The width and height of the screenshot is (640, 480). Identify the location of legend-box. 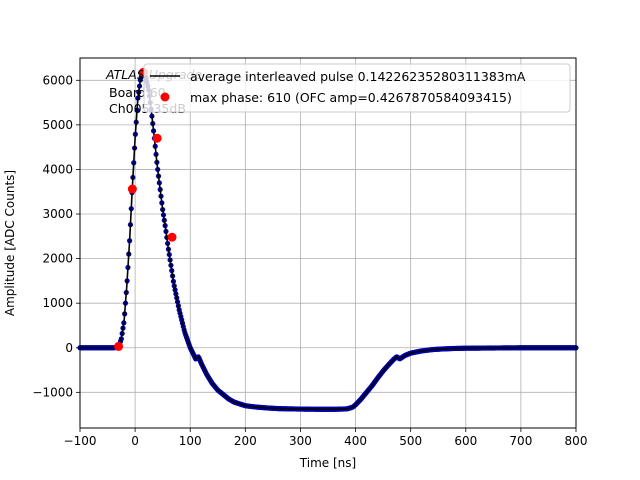
(357, 88).